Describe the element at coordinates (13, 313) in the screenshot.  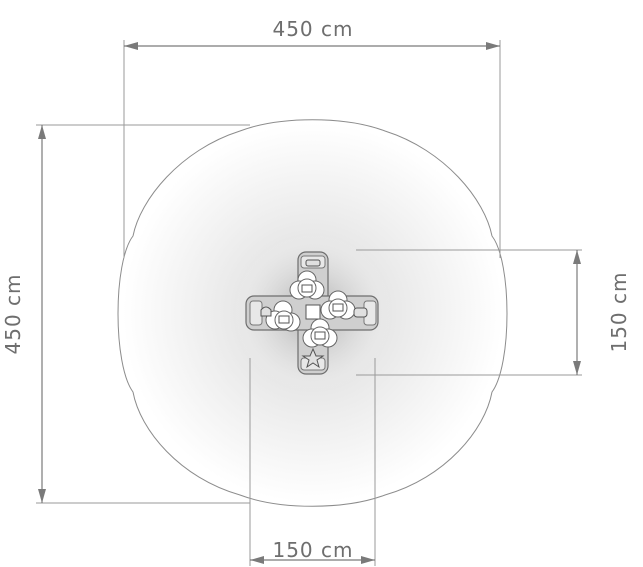
I see `dimension-label-left: 450 cm` at that location.